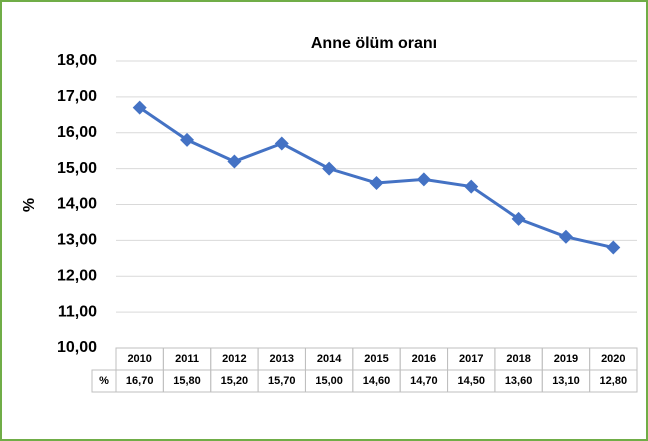 The height and width of the screenshot is (441, 648). Describe the element at coordinates (329, 381) in the screenshot. I see `data-label: 15,00` at that location.